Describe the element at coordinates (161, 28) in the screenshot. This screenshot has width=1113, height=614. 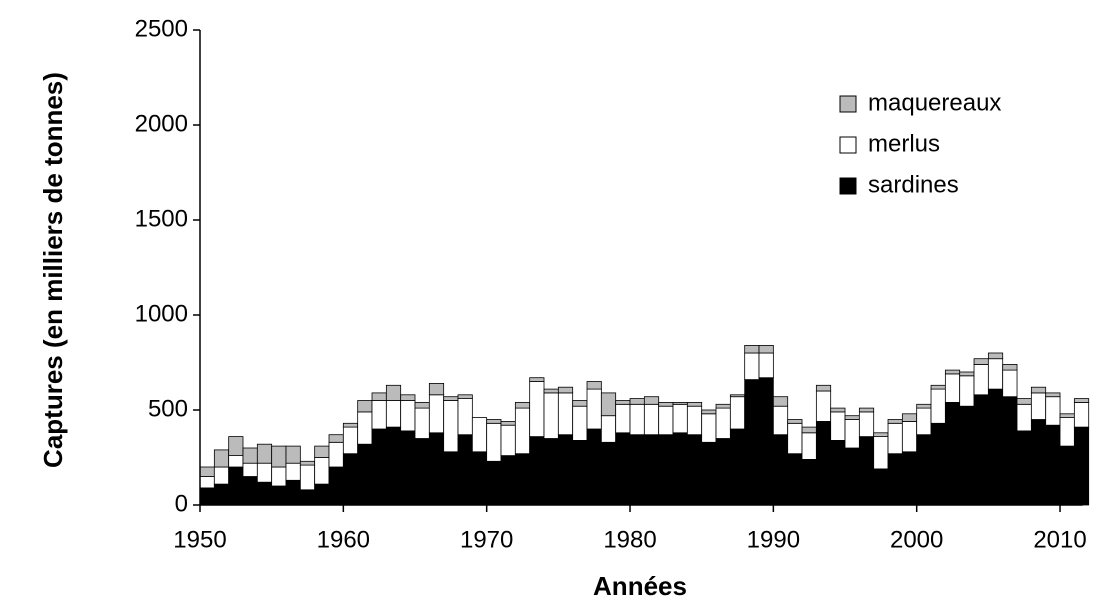
I see `y-tick-label: 2500` at that location.